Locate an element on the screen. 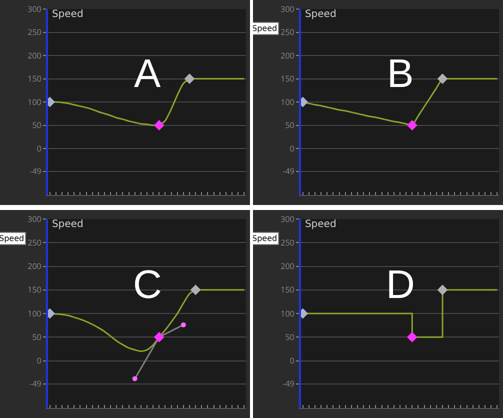 Image resolution: width=503 pixels, height=418 pixels. annotation: B is located at coordinates (400, 74).